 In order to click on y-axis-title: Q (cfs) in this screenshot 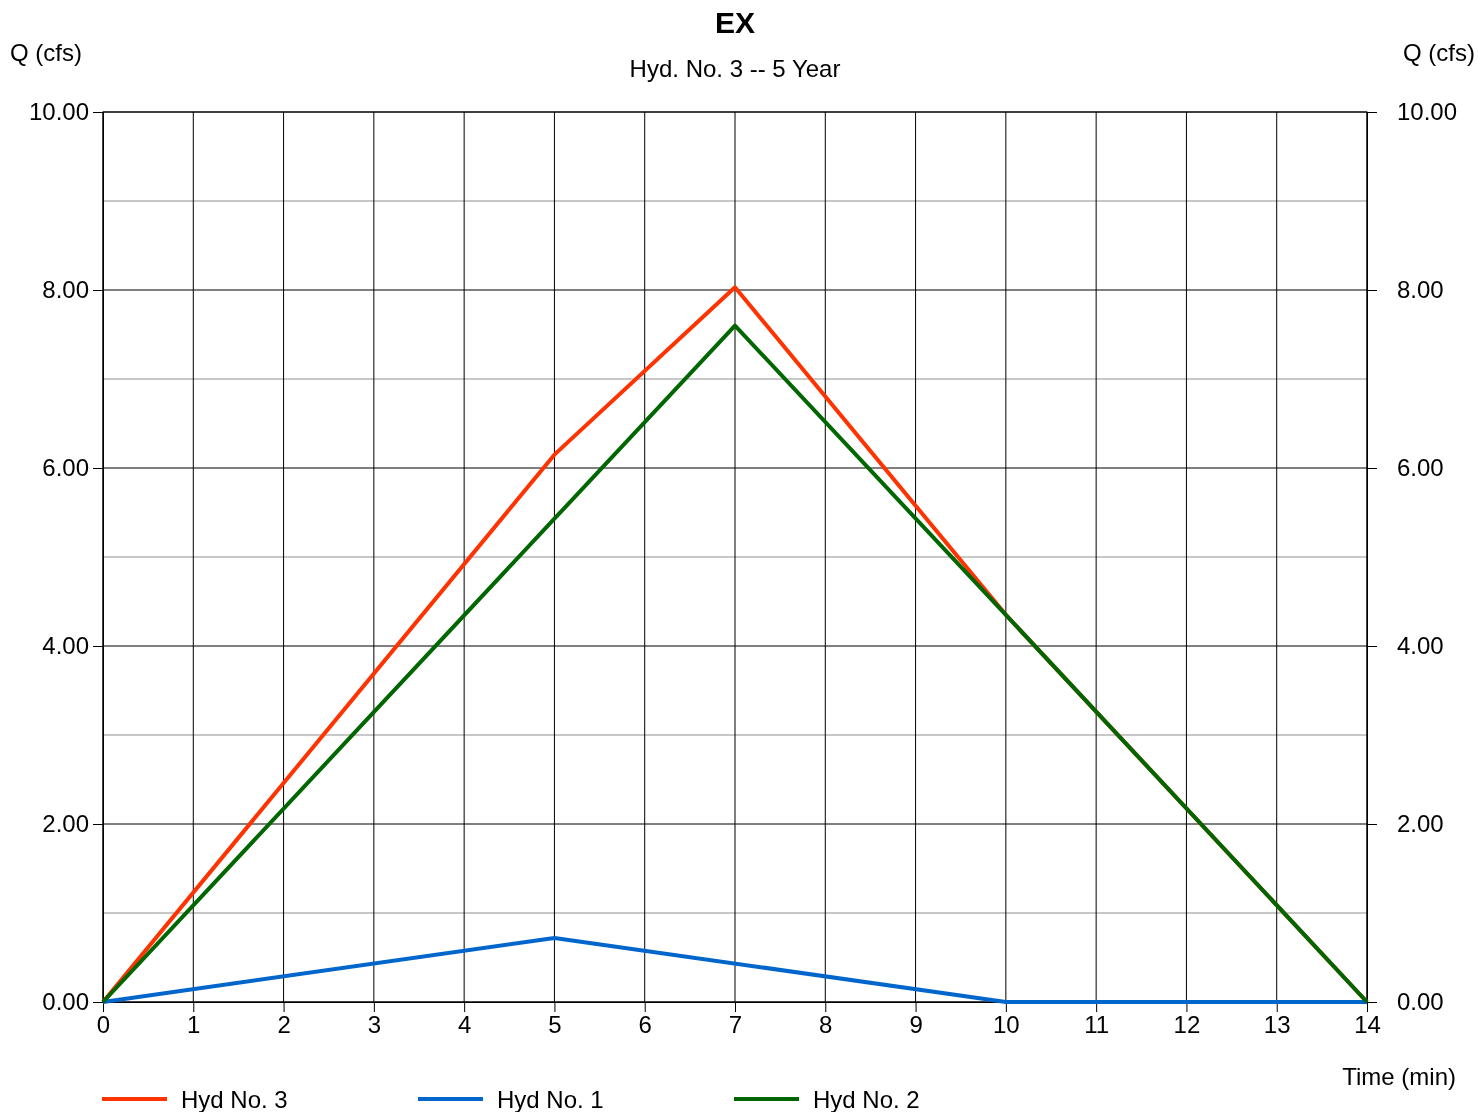, I will do `click(46, 52)`.